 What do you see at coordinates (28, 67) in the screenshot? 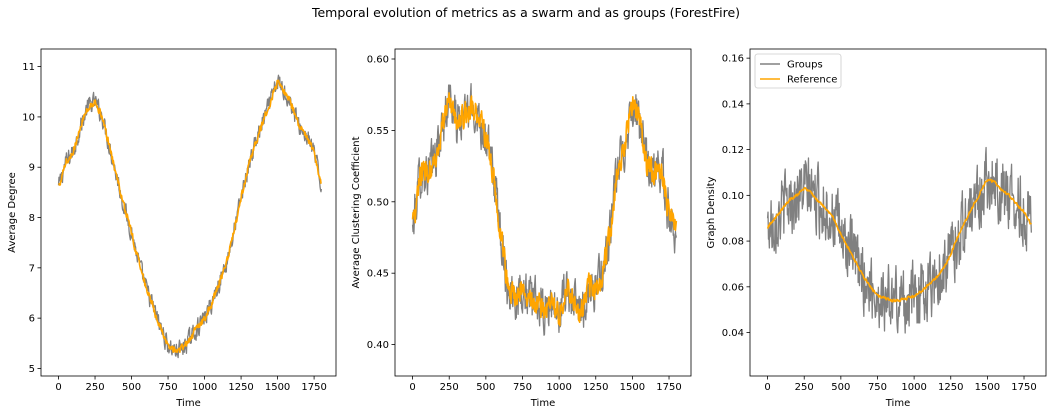
I see `y-tick-label: 11` at bounding box center [28, 67].